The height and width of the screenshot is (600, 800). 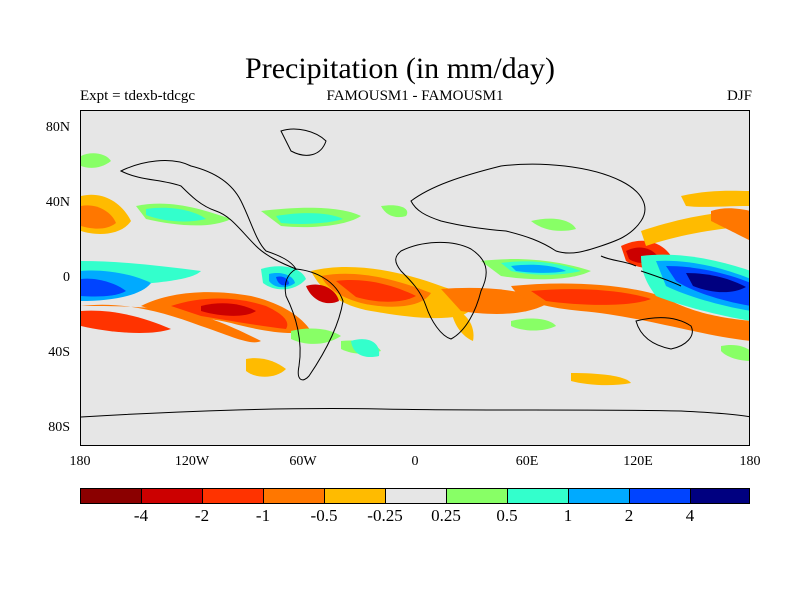 I want to click on colorbar-label: -2, so click(x=202, y=515).